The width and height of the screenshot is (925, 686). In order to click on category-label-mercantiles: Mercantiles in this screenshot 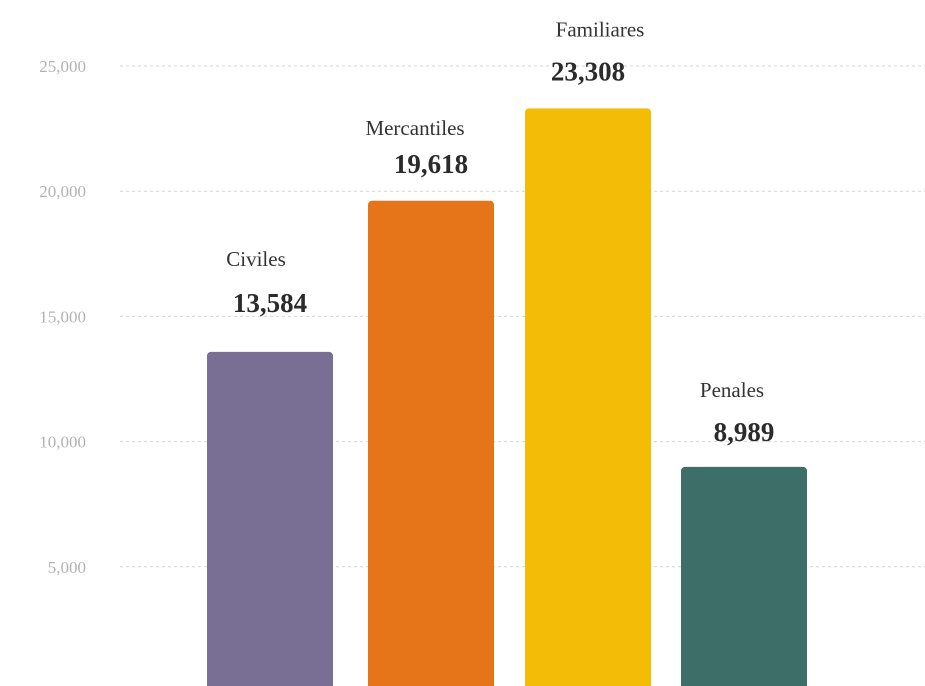, I will do `click(414, 128)`.